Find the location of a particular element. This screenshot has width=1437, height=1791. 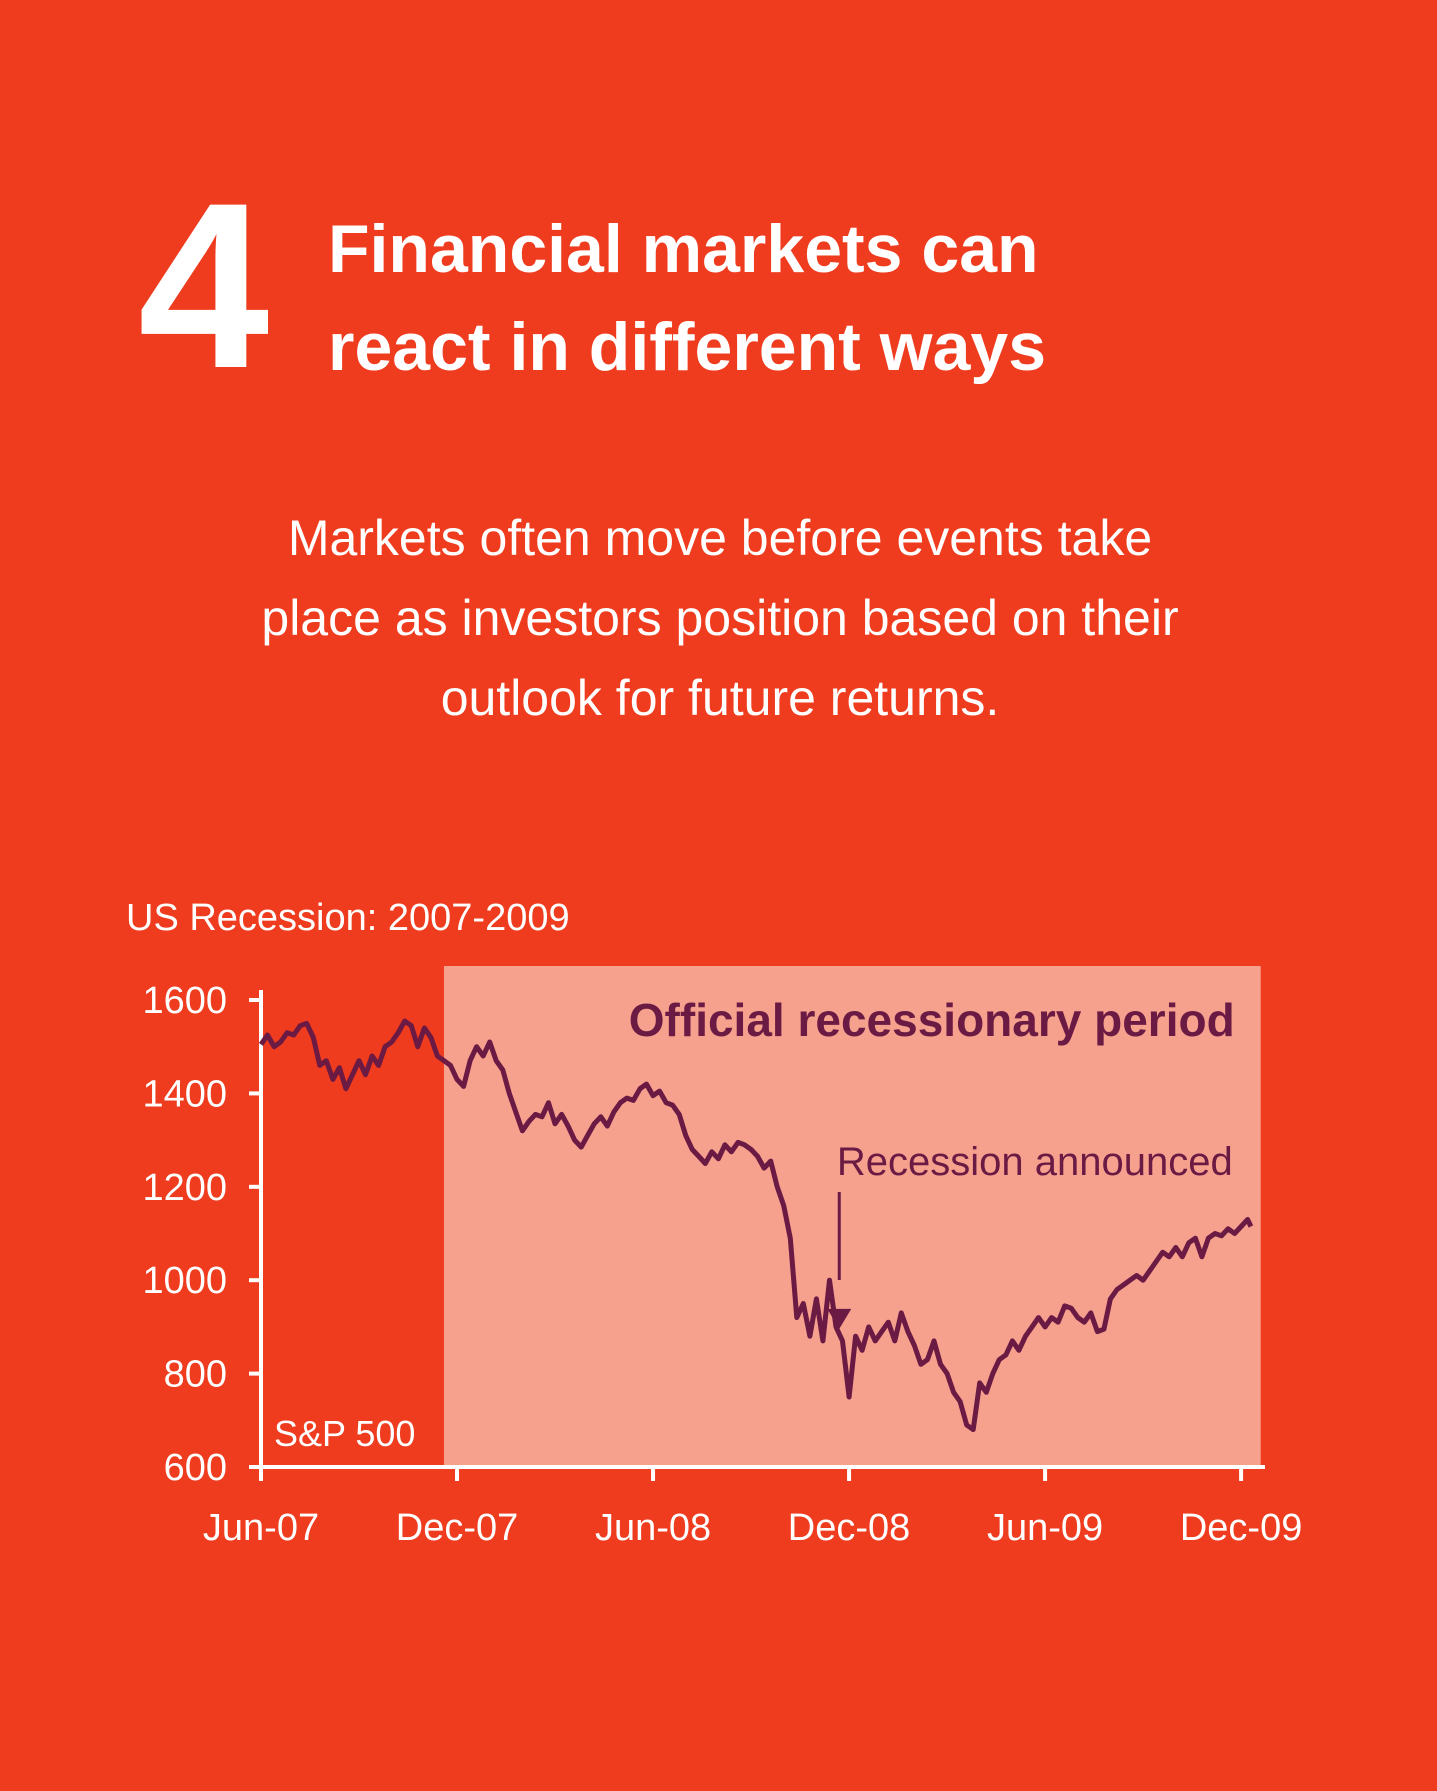

y-tick-label: 1000 is located at coordinates (184, 1281).